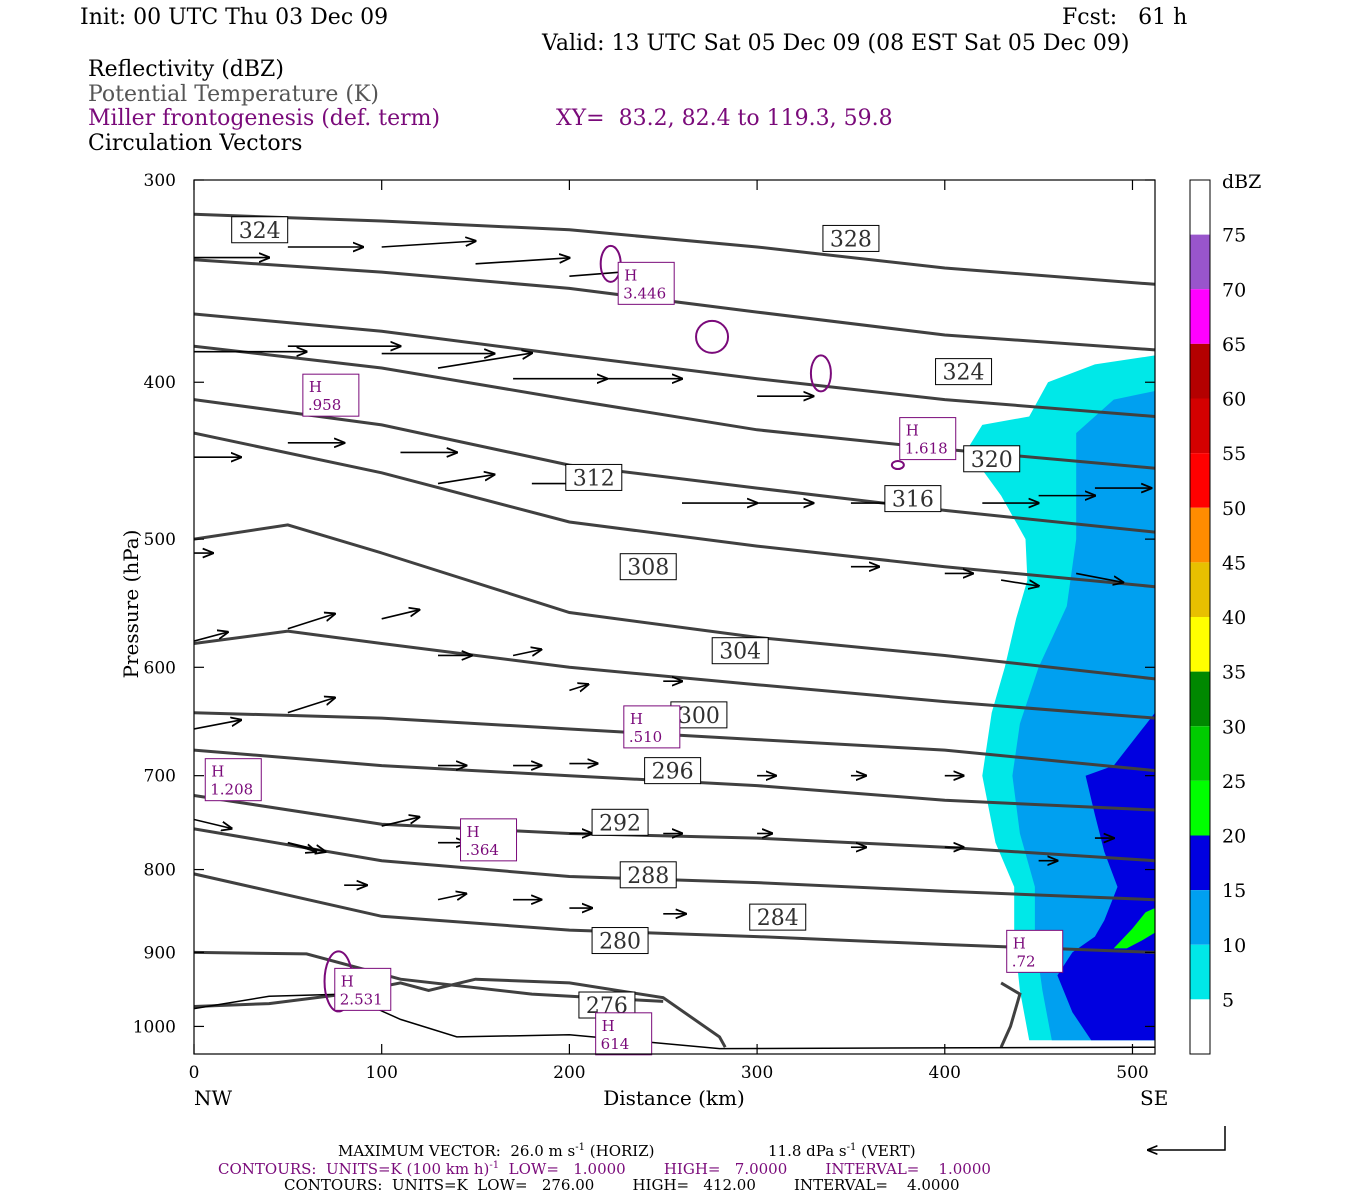  Describe the element at coordinates (992, 460) in the screenshot. I see `theta-label-text: 320` at that location.